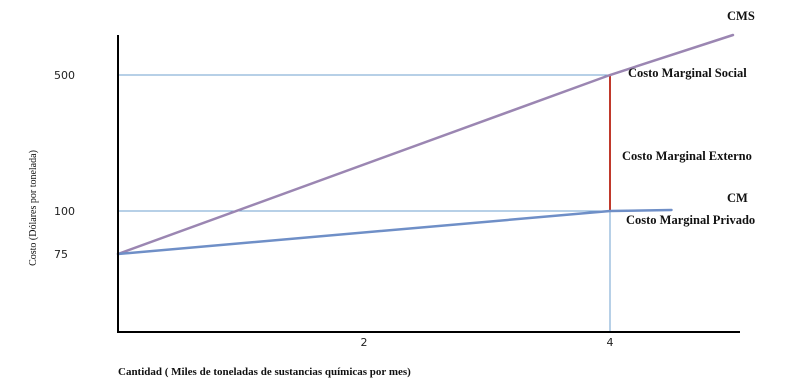  I want to click on y-tick-label-75: 75, so click(61, 254).